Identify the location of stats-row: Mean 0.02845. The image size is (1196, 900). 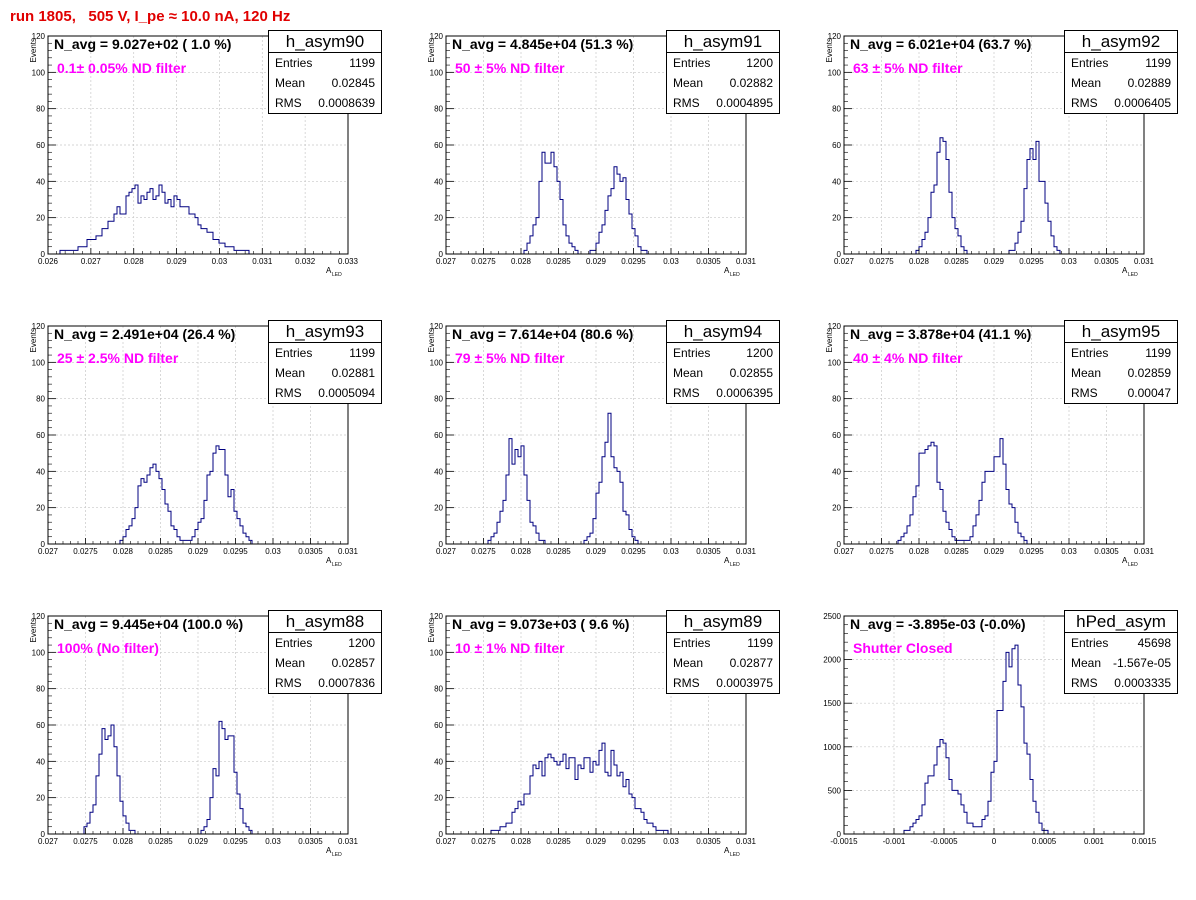
(325, 83).